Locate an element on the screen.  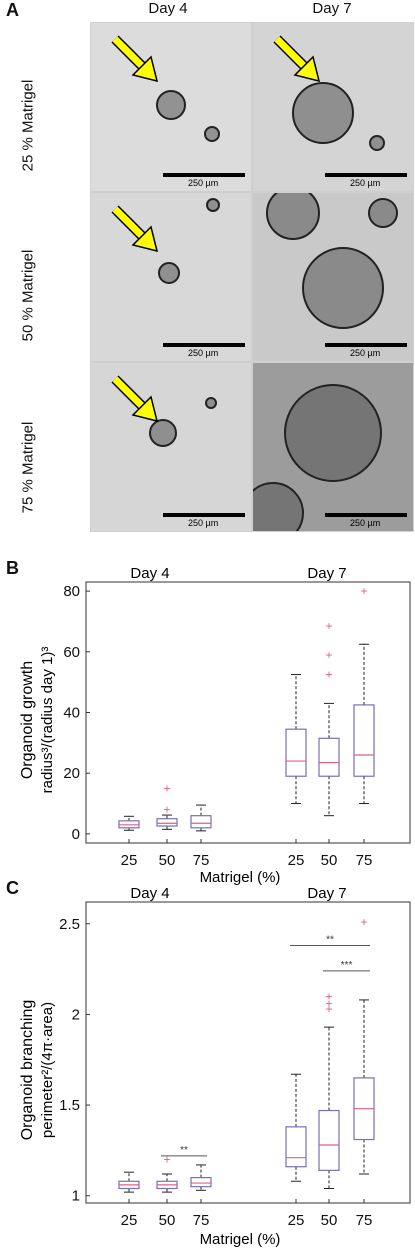
chart-b-group-label-day4: Day 4 is located at coordinates (149, 573).